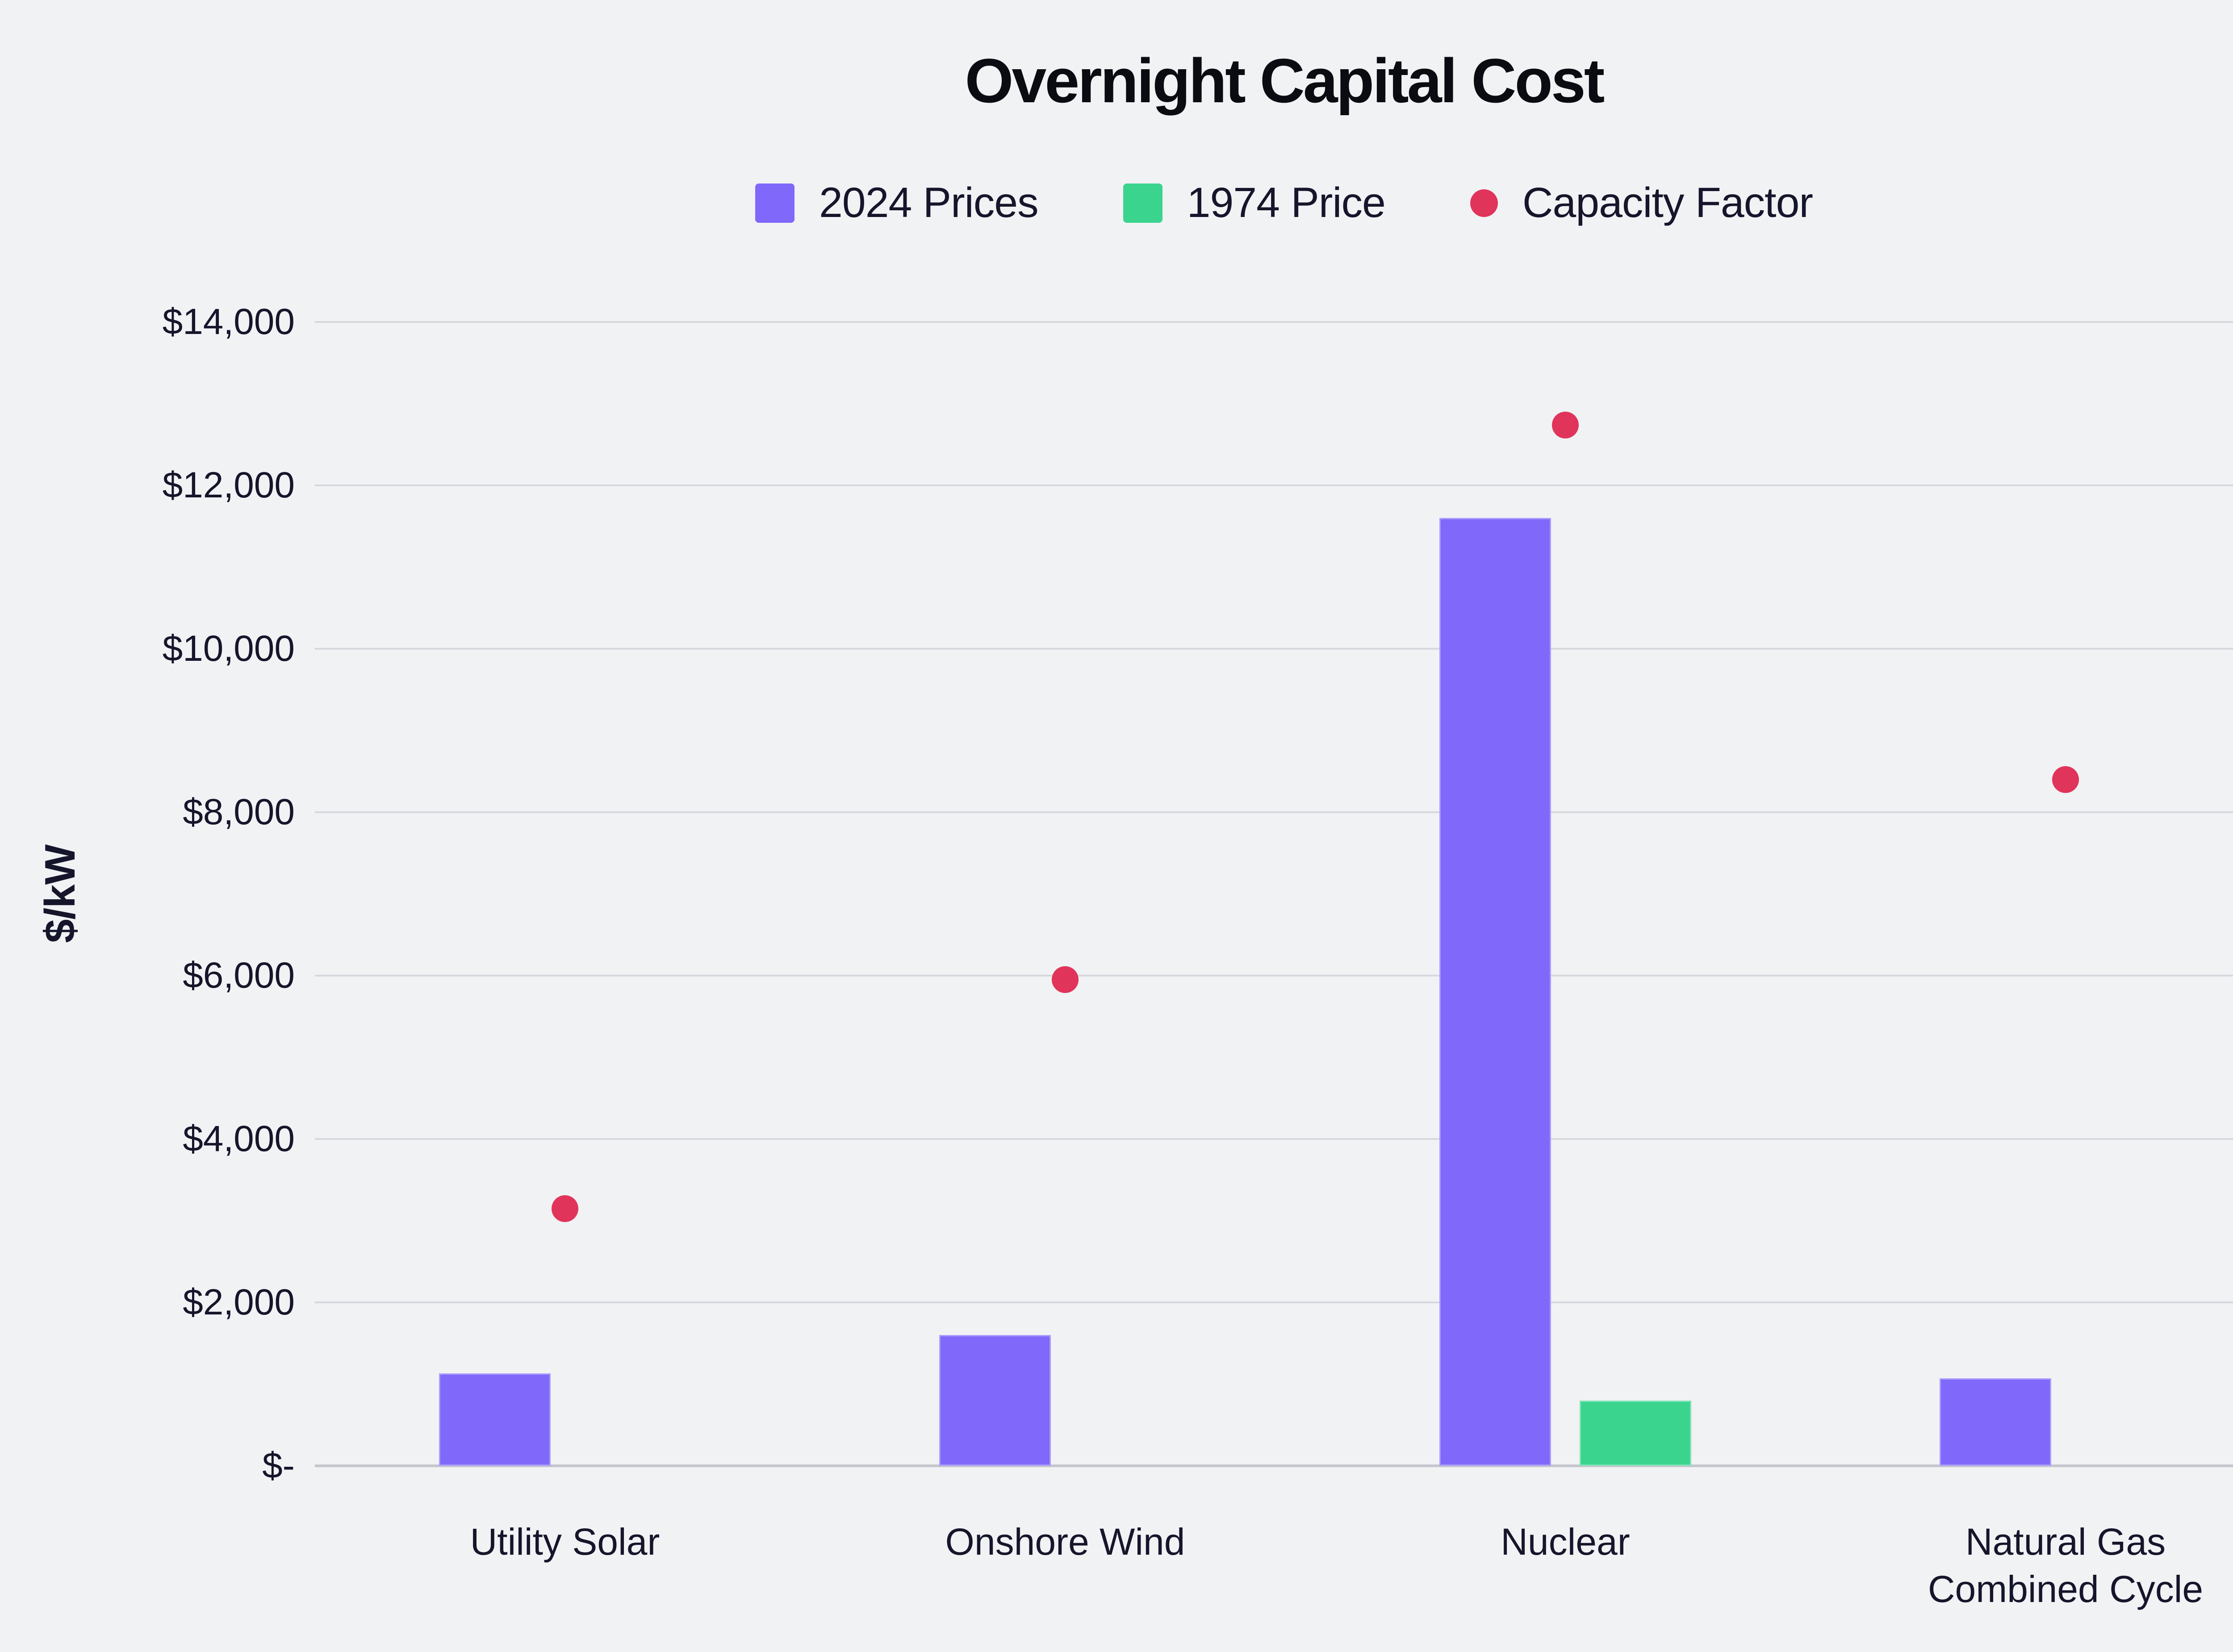  I want to click on chart-title: Overnight Capital Cost, so click(1285, 81).